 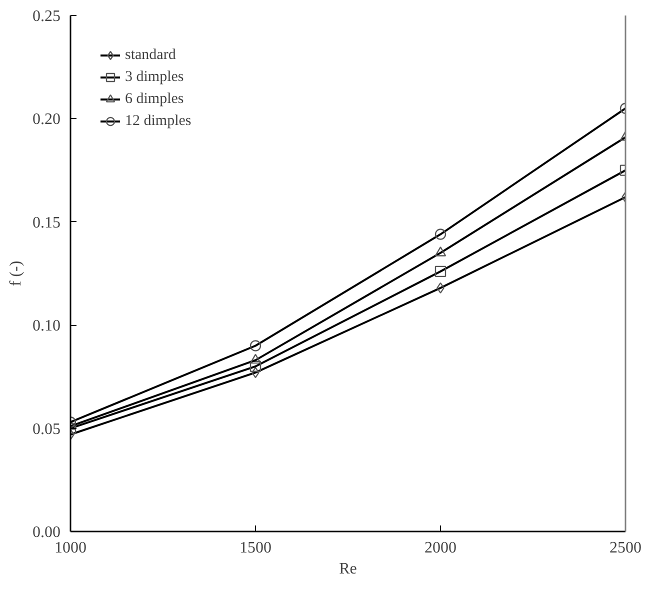 What do you see at coordinates (150, 55) in the screenshot?
I see `legend-label: standard` at bounding box center [150, 55].